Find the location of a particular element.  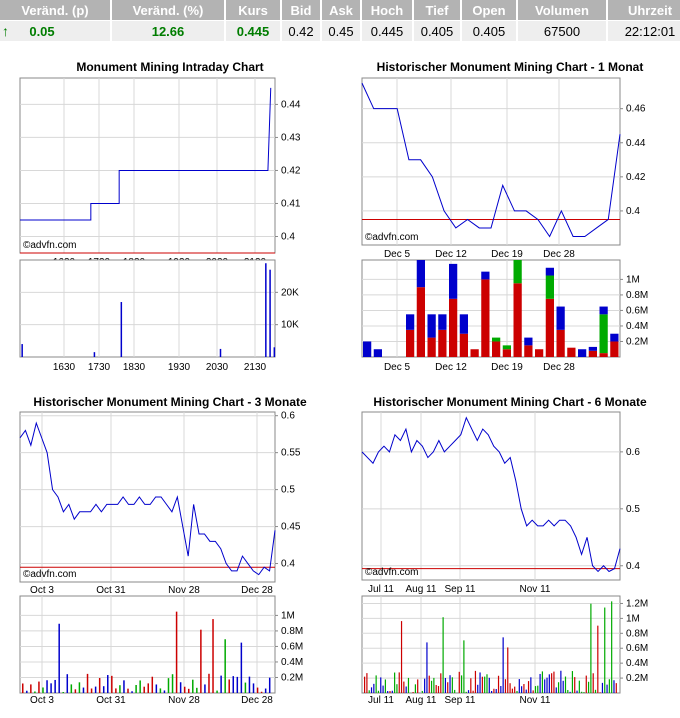

intraday-volume-ytick-label: 10K is located at coordinates (290, 325).